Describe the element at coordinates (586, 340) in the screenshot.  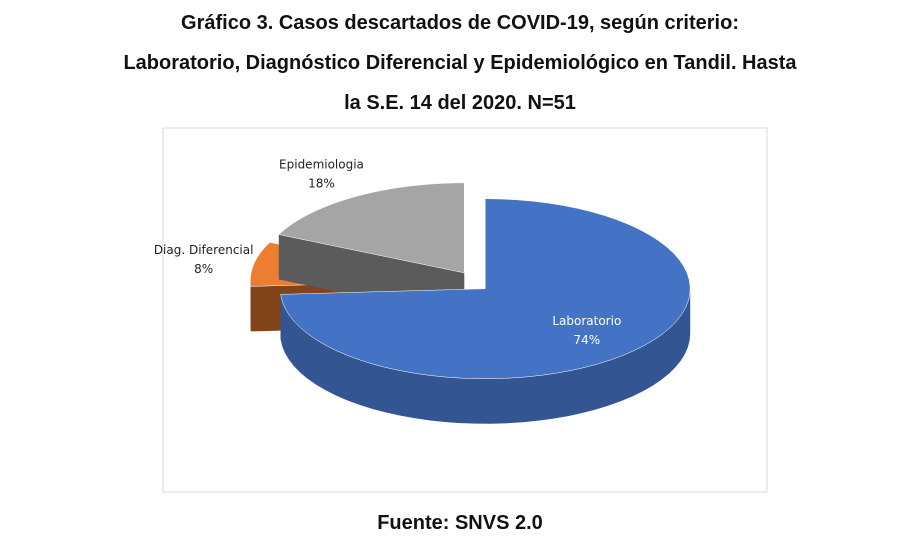
I see `slice-value-label: 74%` at that location.